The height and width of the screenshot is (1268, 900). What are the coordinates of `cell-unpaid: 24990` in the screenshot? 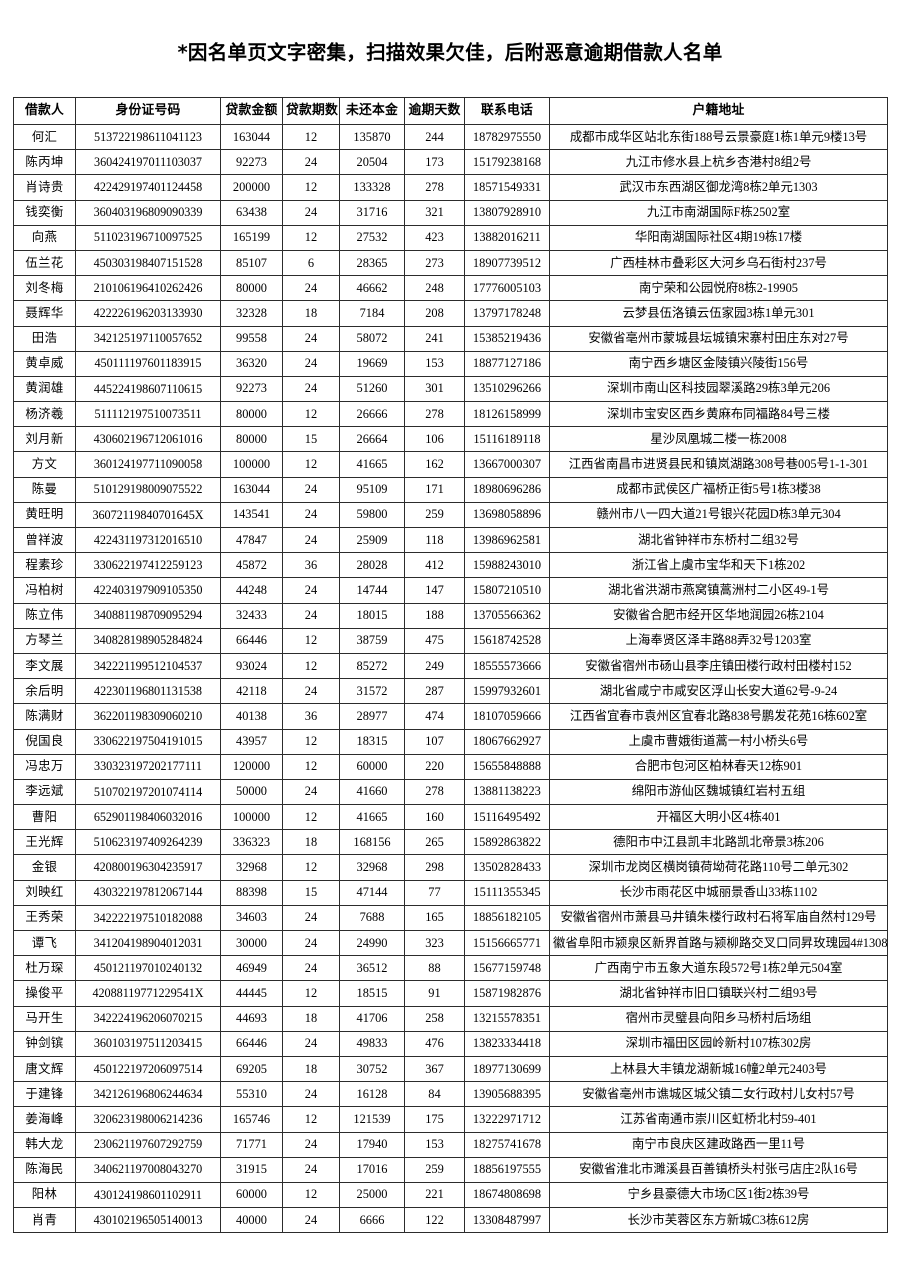 It's located at (372, 943).